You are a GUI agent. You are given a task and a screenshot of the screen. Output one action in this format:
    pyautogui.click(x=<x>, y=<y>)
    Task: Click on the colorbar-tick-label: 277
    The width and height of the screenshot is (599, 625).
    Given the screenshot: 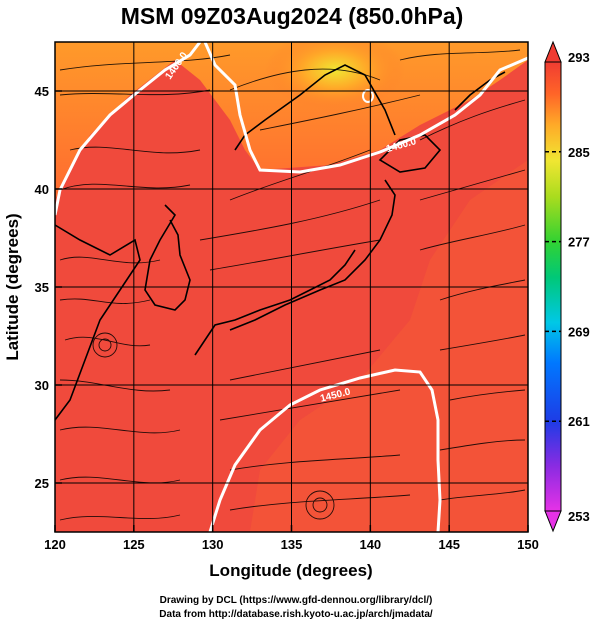 What is the action you would take?
    pyautogui.click(x=579, y=242)
    